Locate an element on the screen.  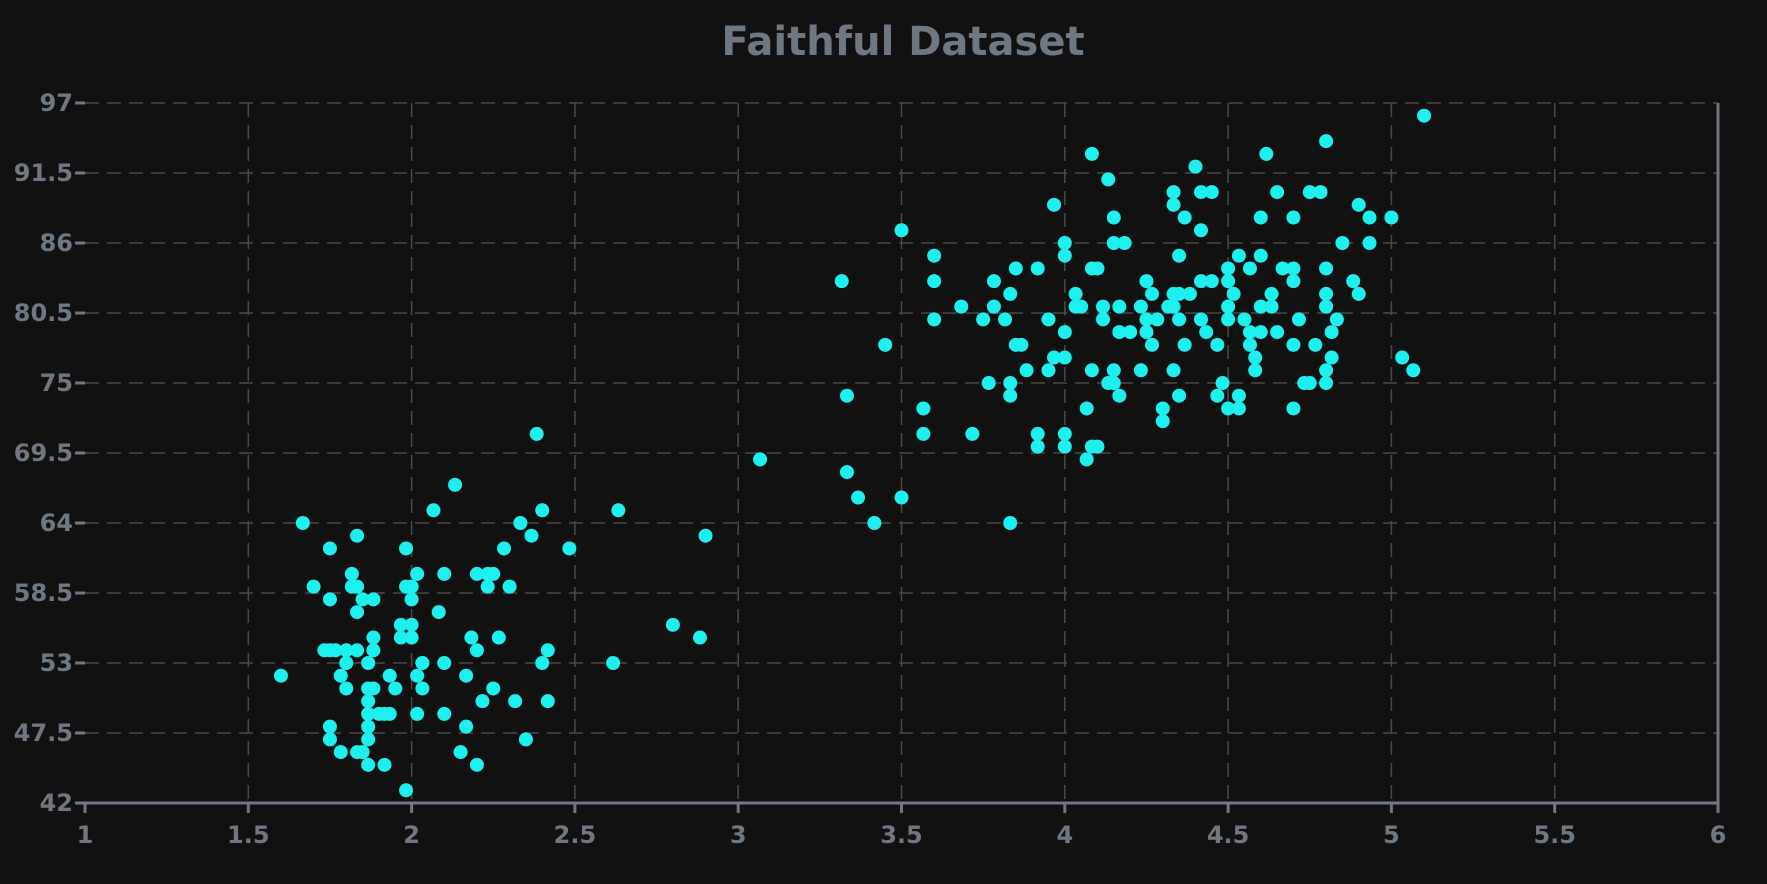
y-tick-label: 64 is located at coordinates (56, 523).